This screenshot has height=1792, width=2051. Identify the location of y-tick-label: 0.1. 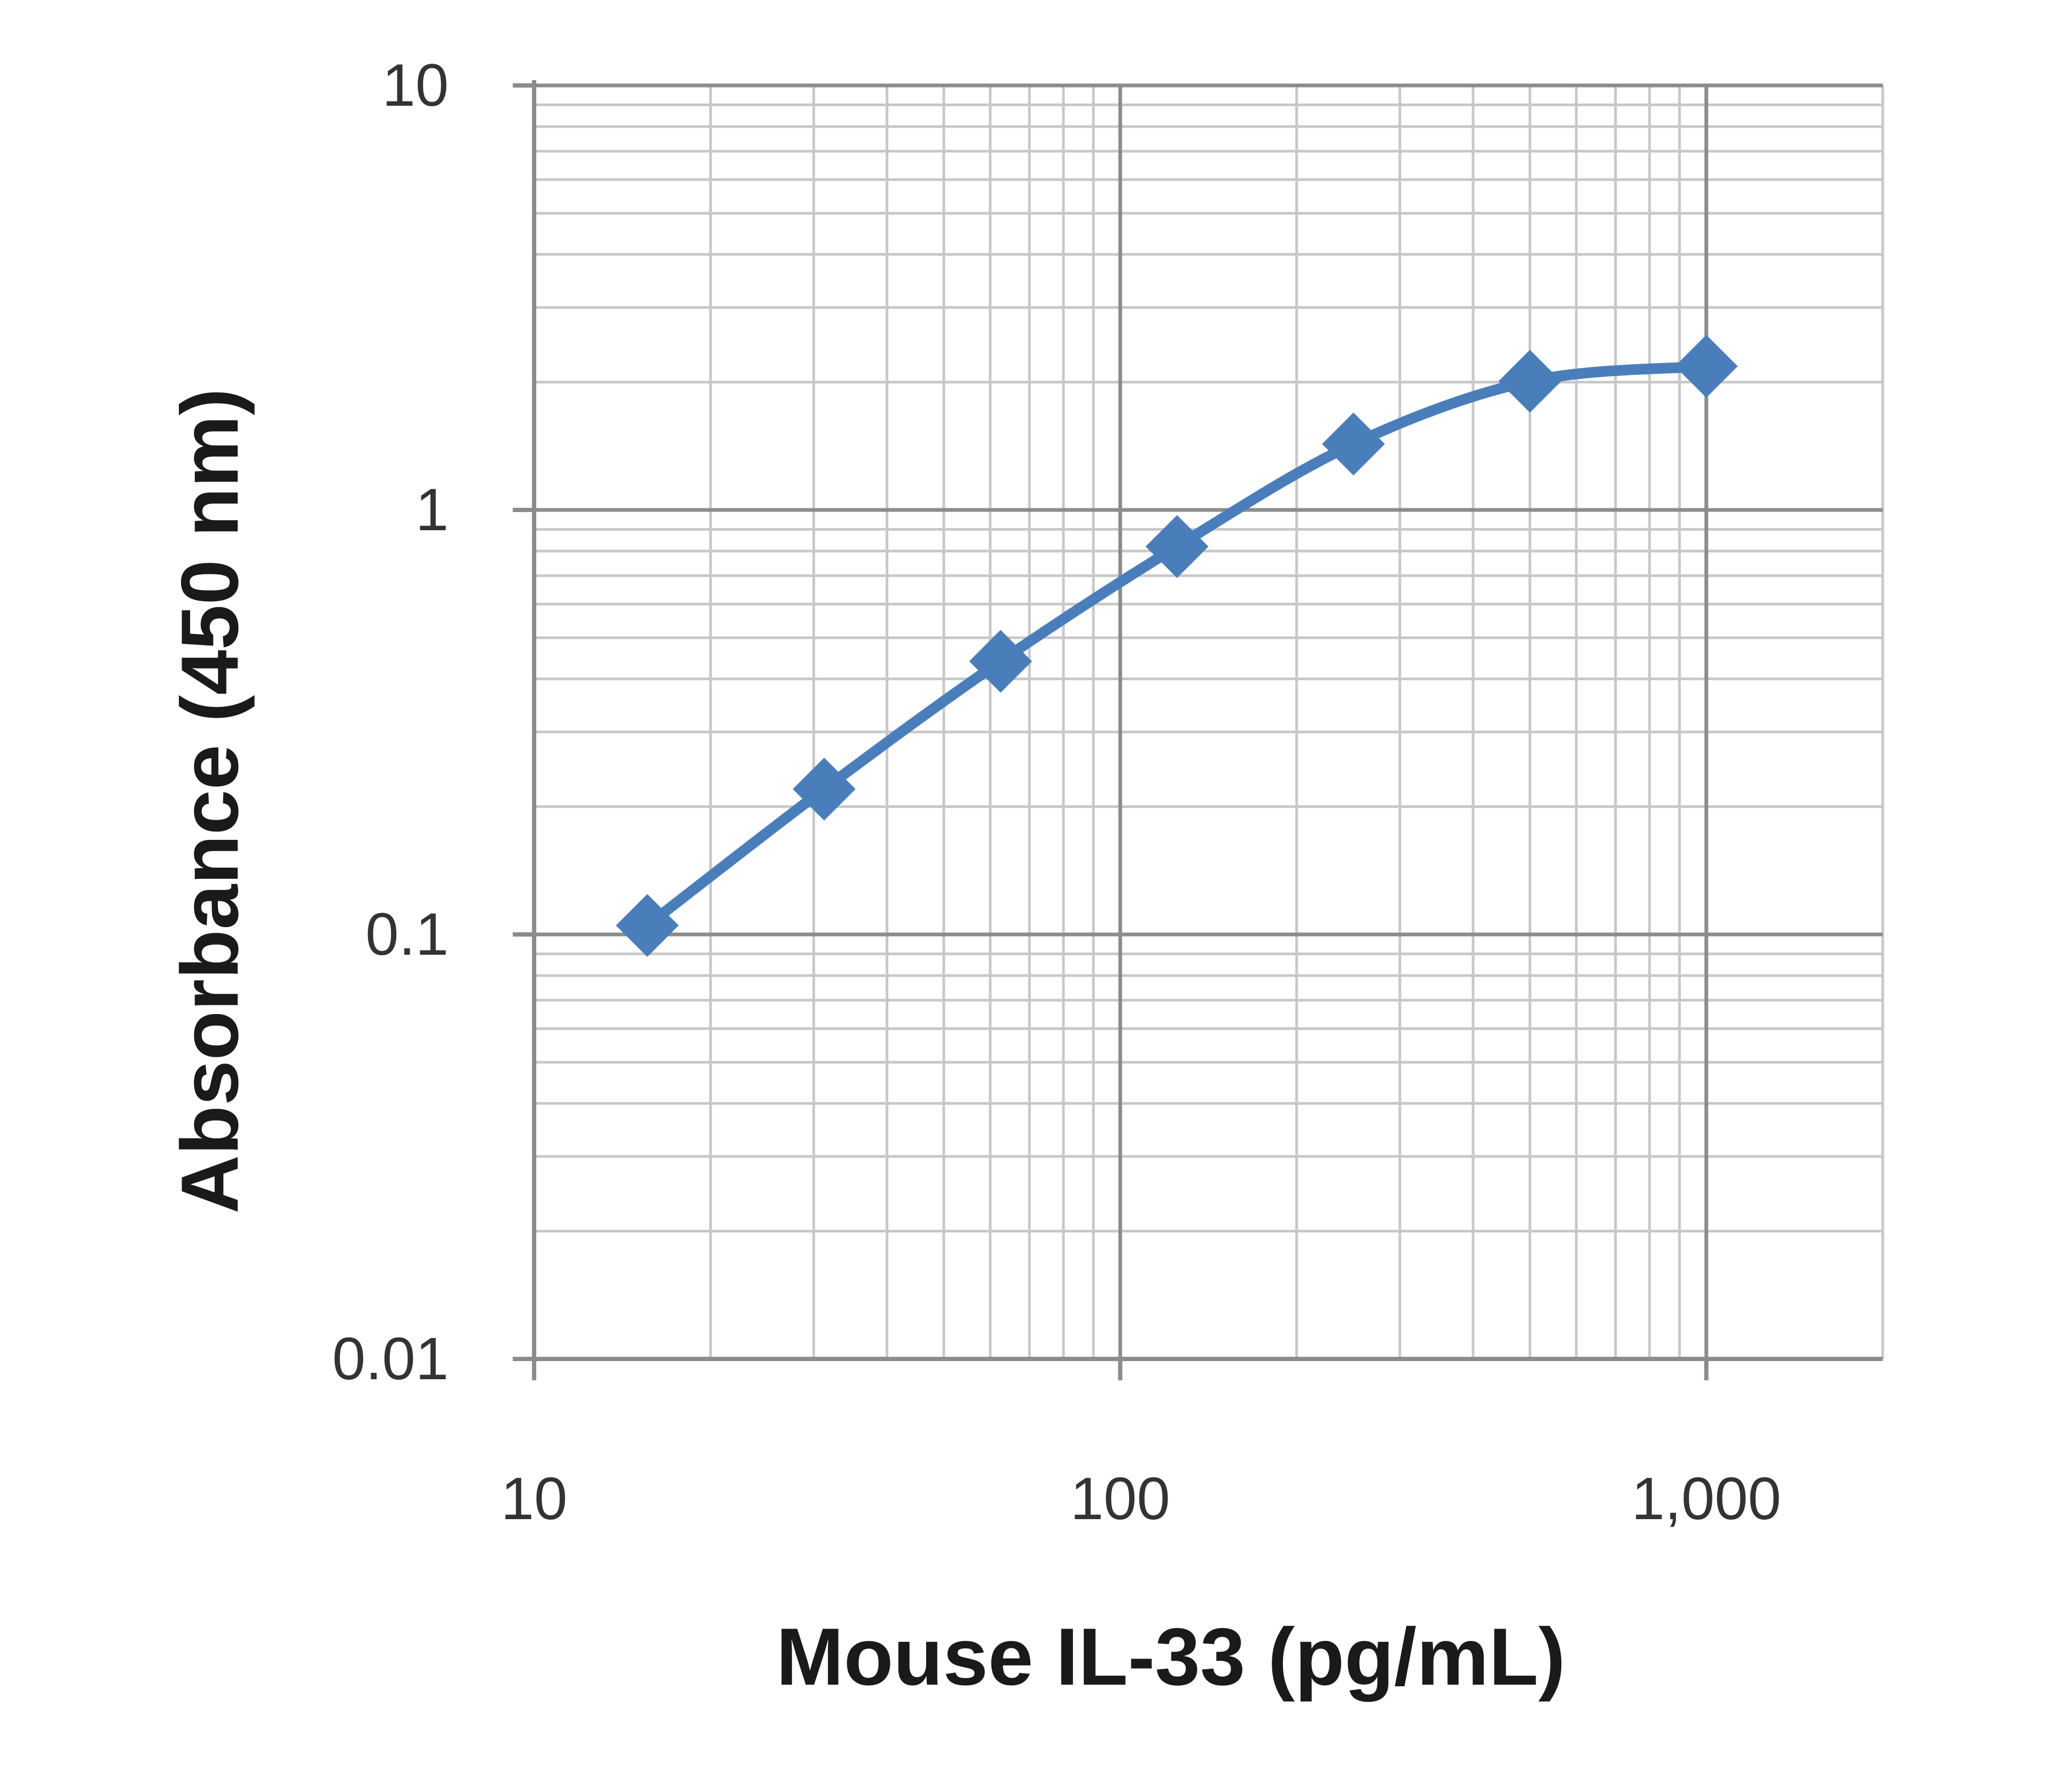
(407, 934).